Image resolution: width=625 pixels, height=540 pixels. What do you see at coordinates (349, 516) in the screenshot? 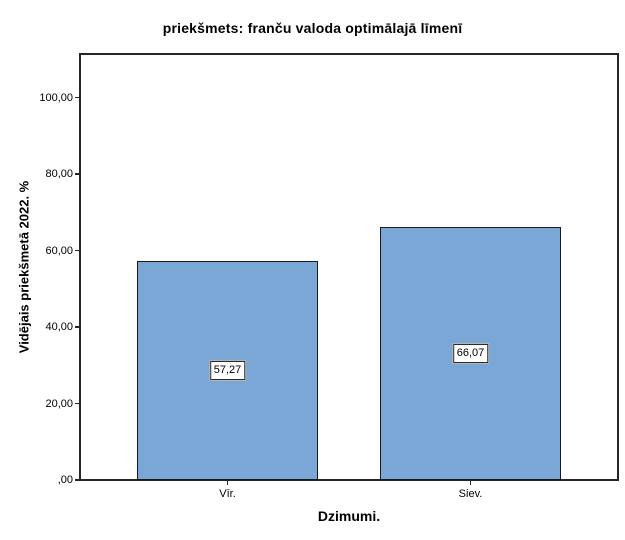
I see `x-axis-title: Dzimumi.` at bounding box center [349, 516].